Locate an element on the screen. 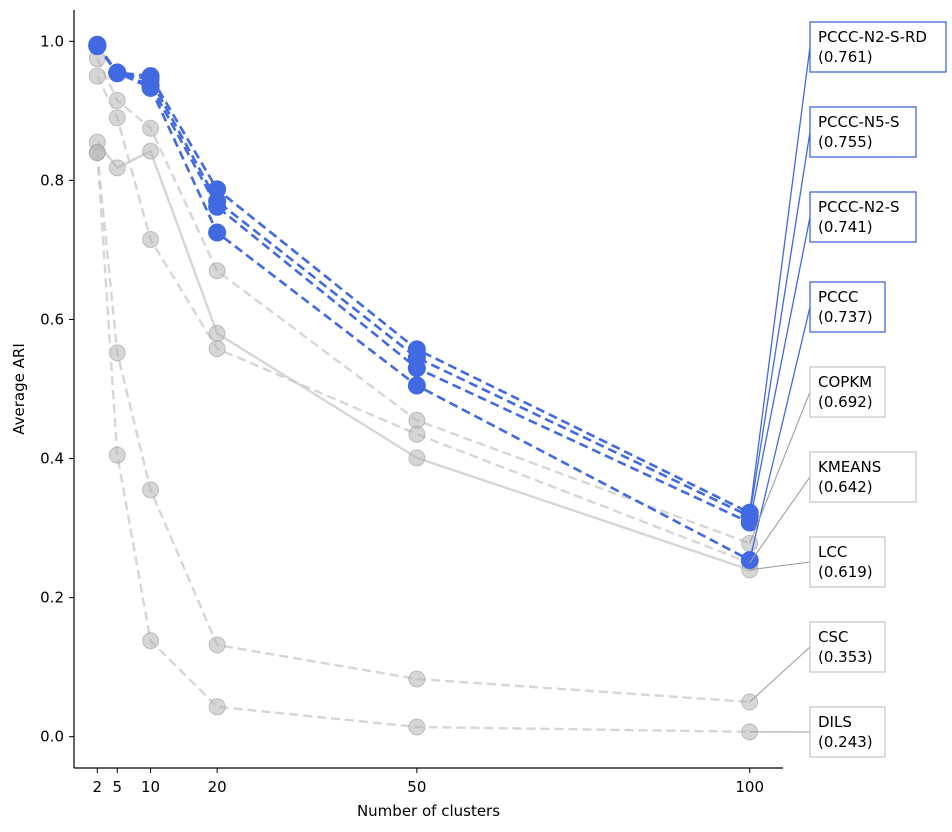 The height and width of the screenshot is (832, 952). legend-score: (0.642) is located at coordinates (845, 487).